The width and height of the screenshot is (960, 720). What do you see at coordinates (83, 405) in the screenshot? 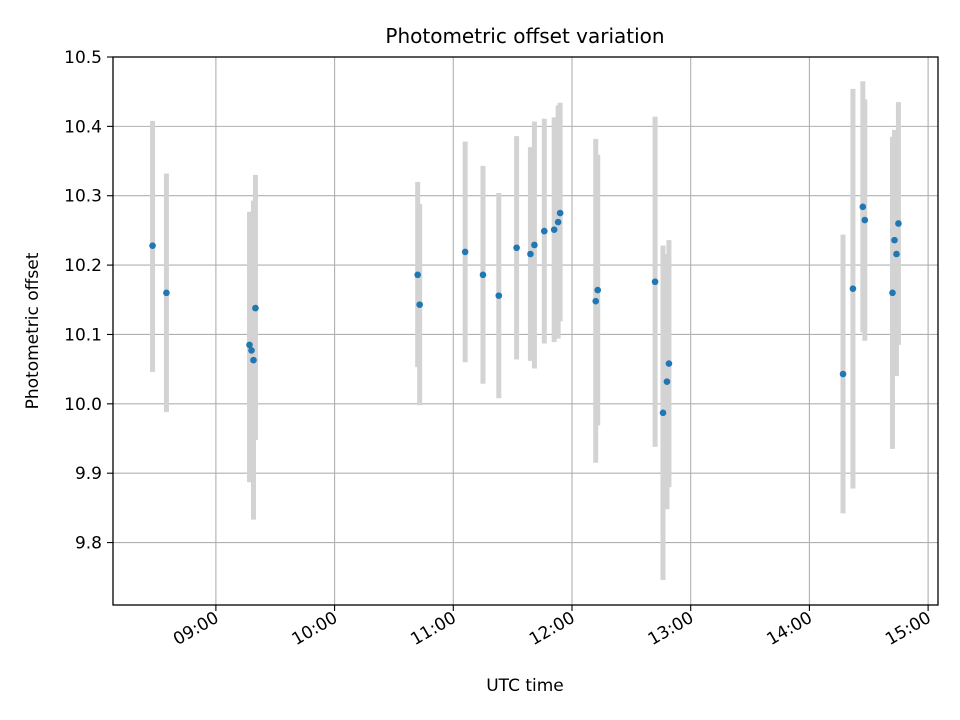
I see `y-tick-label: 10.0` at bounding box center [83, 405].